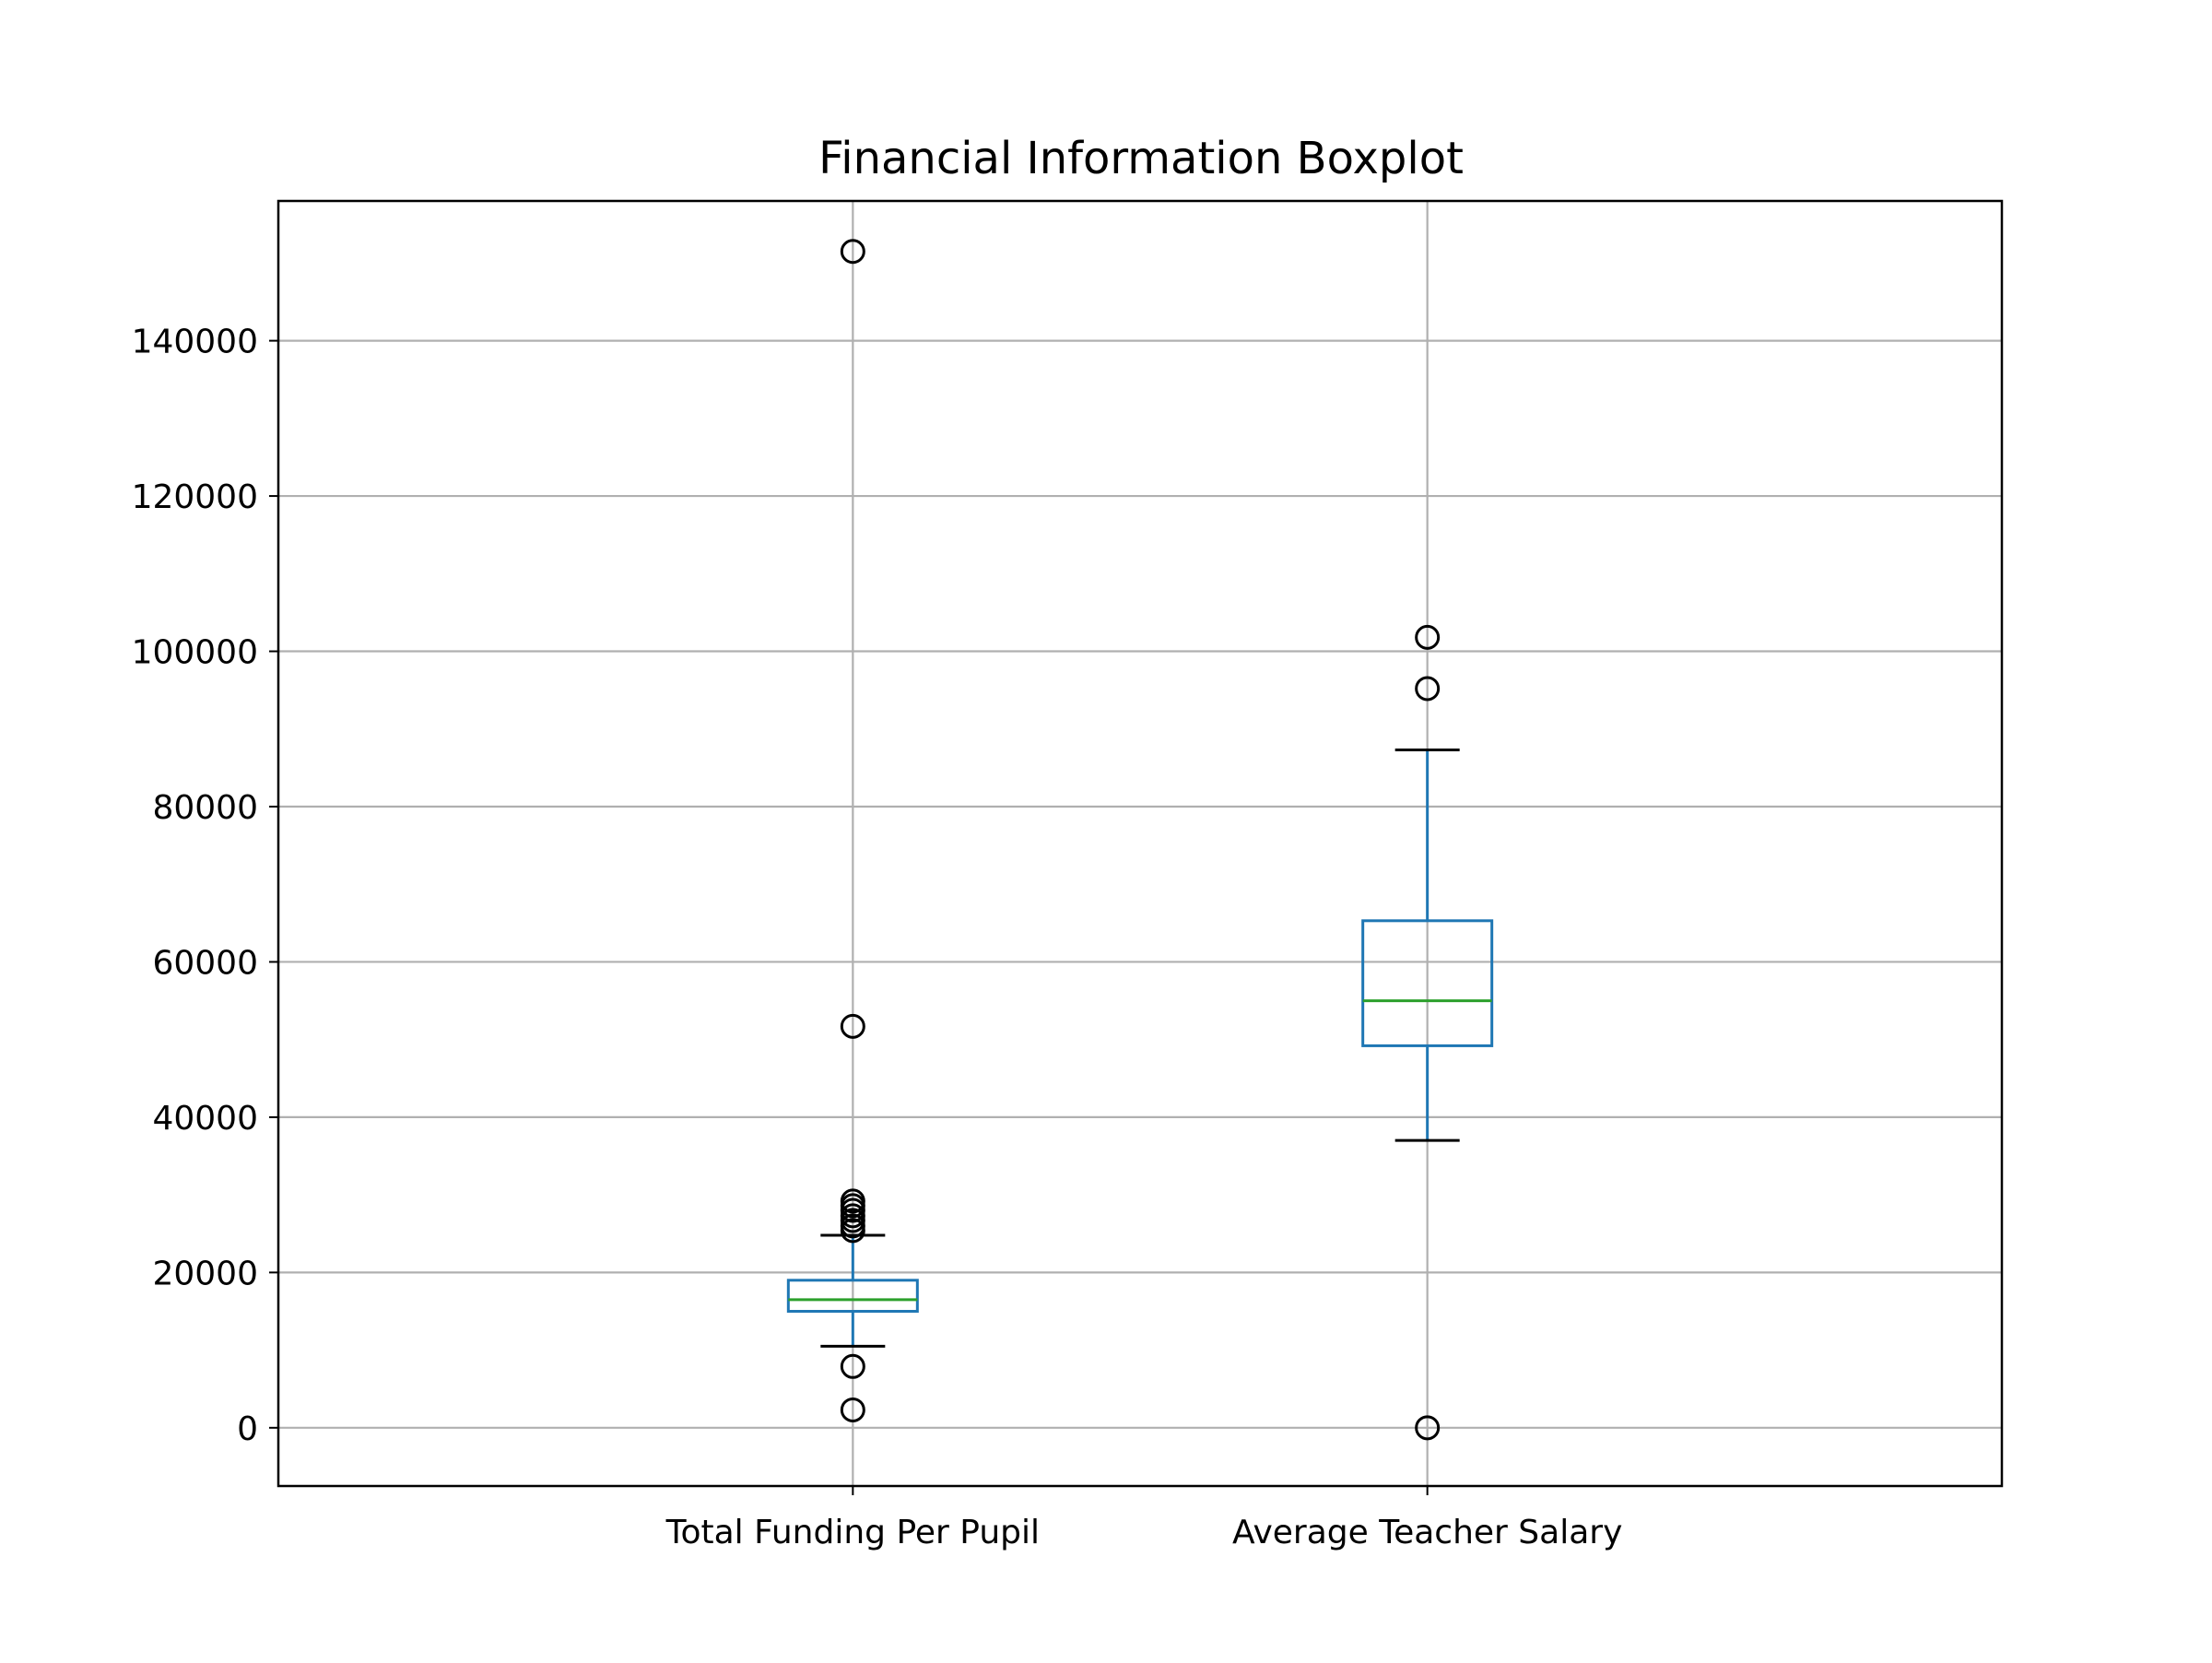 Image resolution: width=2212 pixels, height=1663 pixels. I want to click on y-tick-label: 40000, so click(205, 1119).